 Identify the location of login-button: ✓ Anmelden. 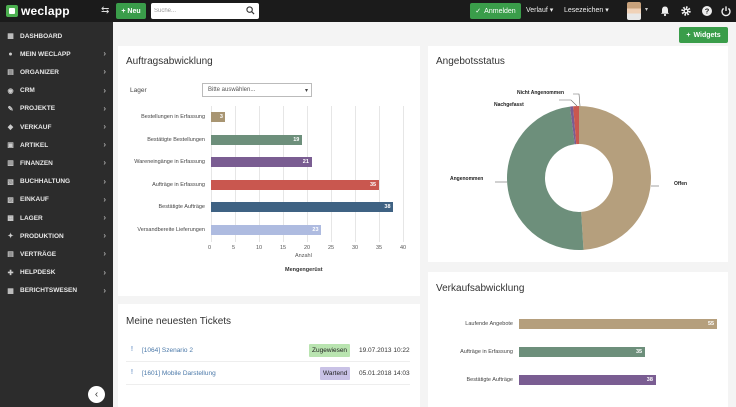
(495, 11).